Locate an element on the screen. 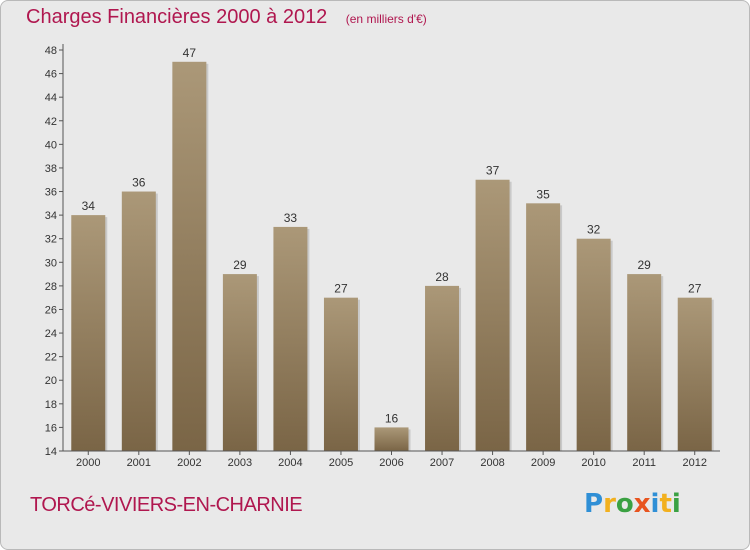  y-tick-label: 24 is located at coordinates (51, 334).